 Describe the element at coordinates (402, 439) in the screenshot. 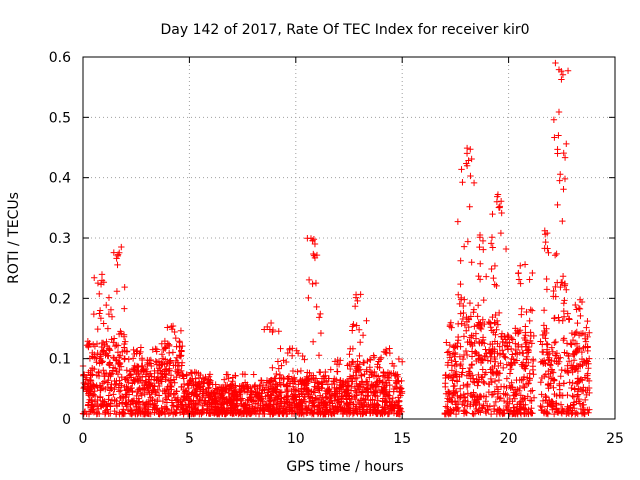

I see `x-tick-label: 15` at that location.